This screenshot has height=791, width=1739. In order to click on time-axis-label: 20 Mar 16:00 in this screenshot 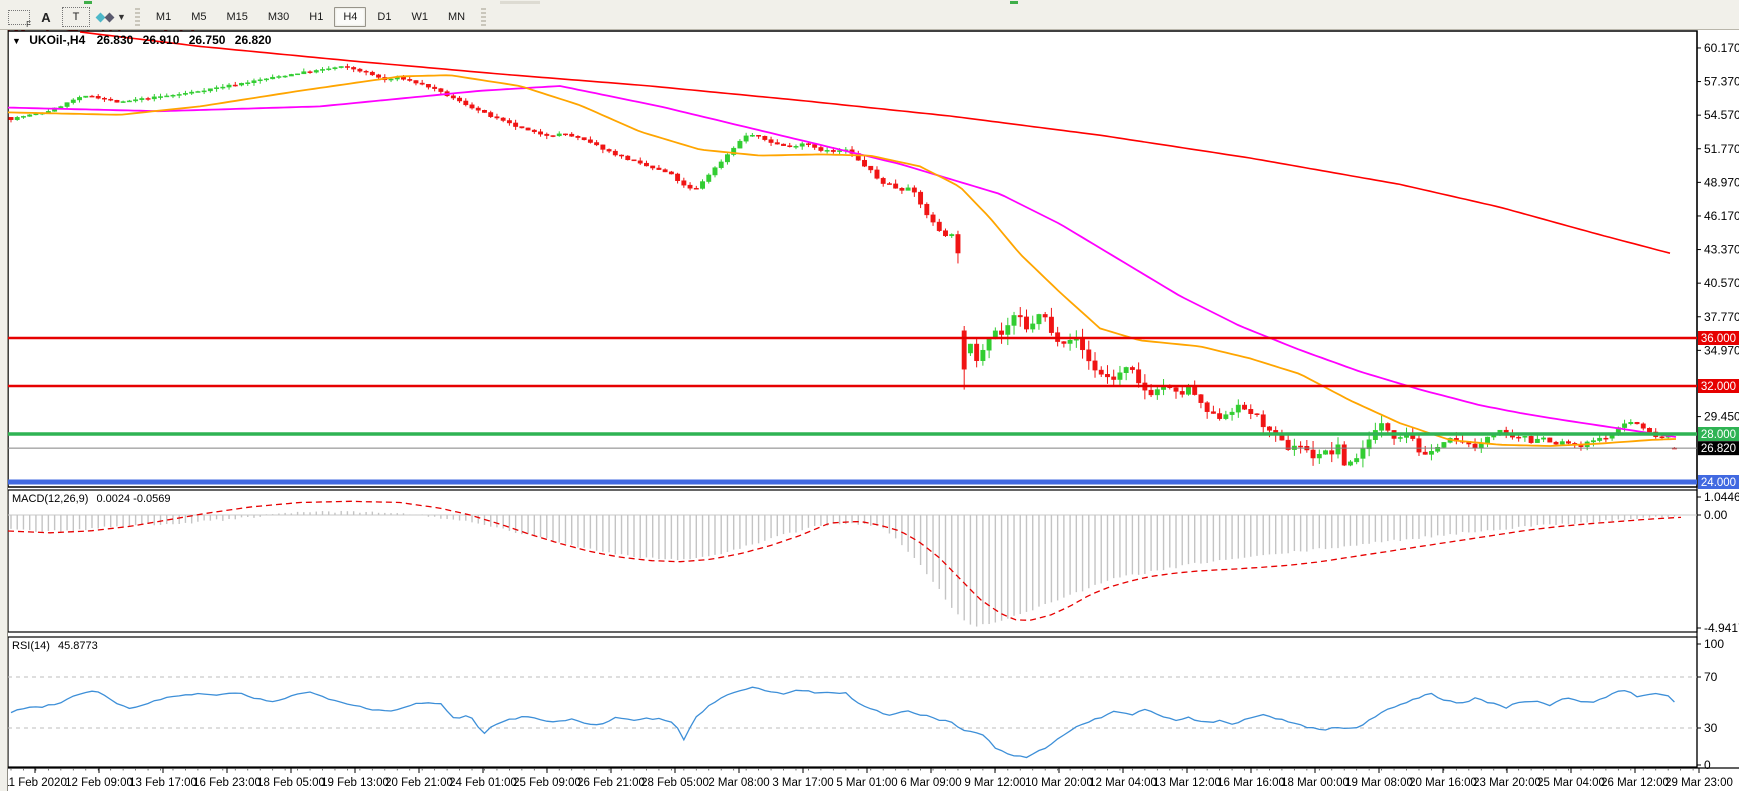, I will do `click(1443, 783)`.